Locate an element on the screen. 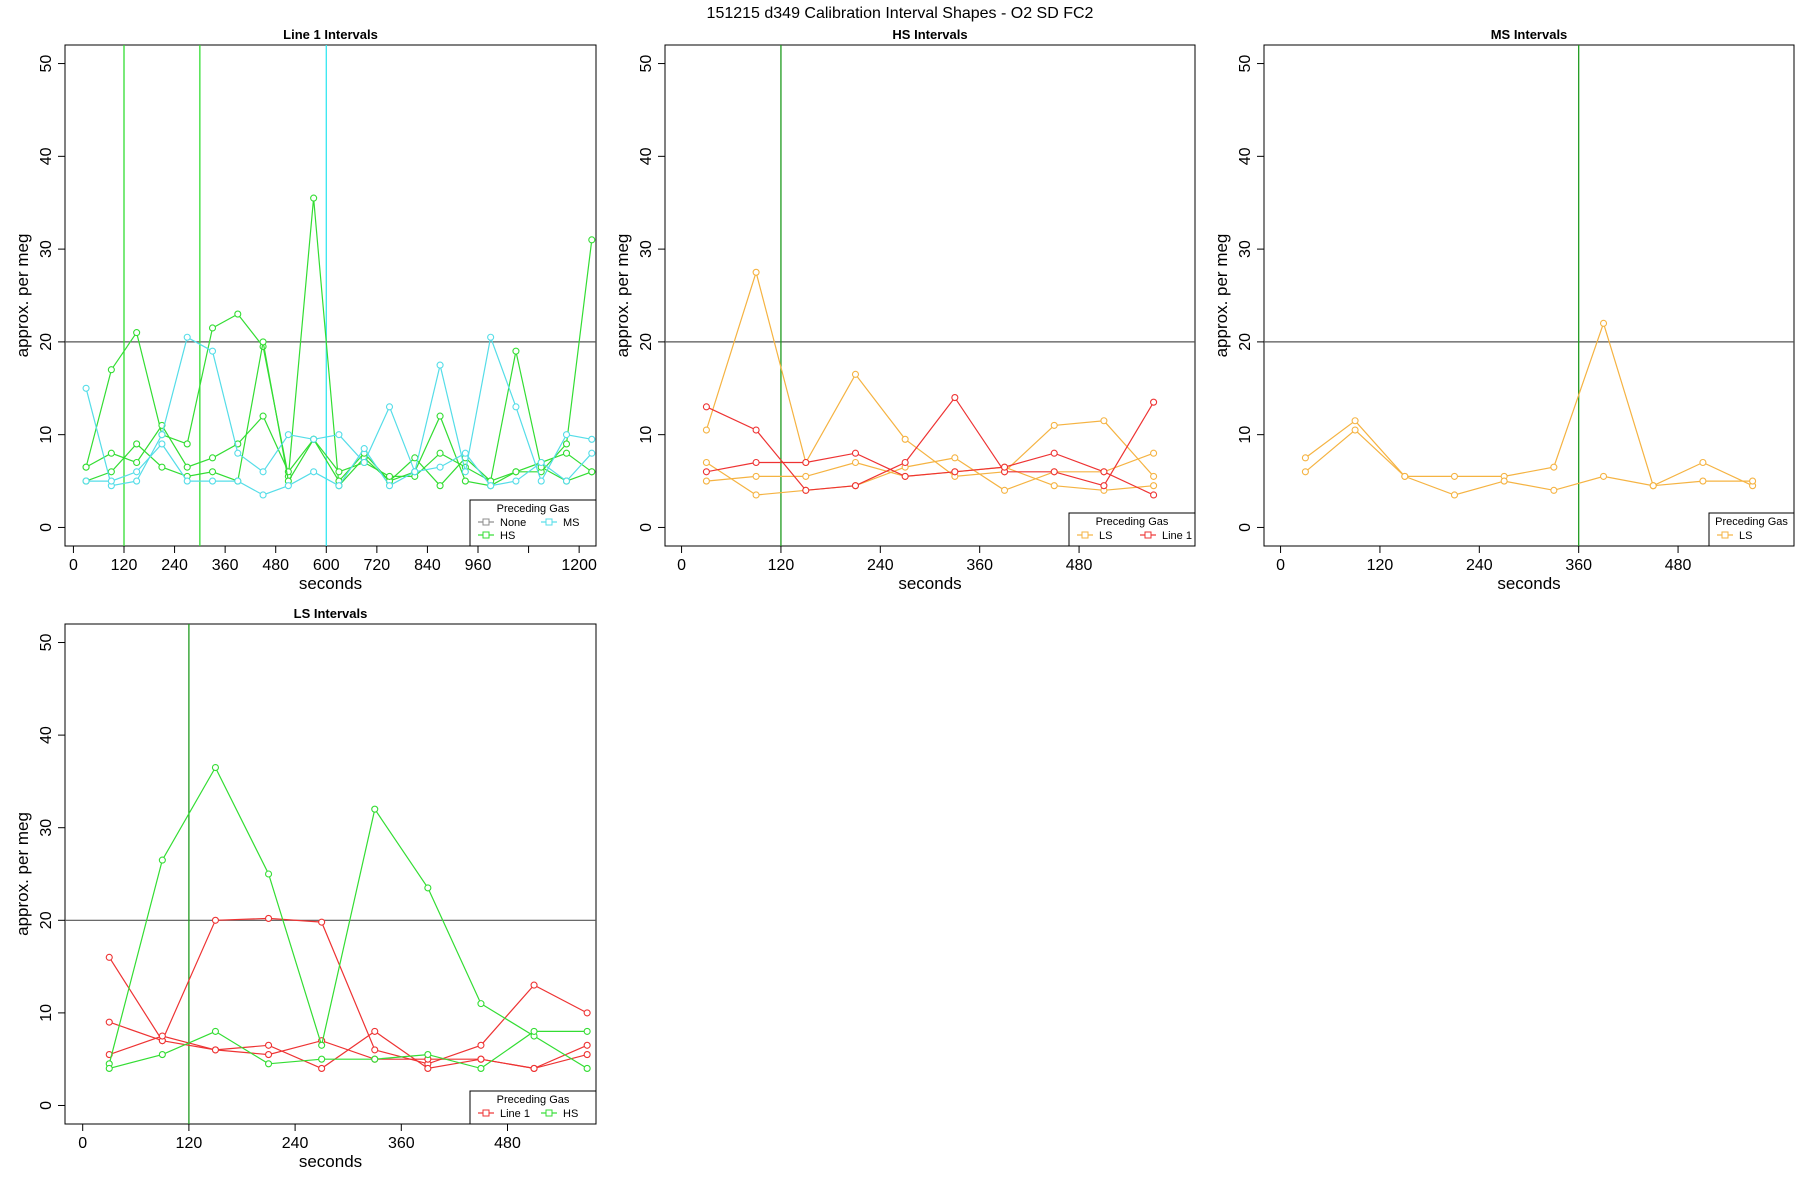  legend-entry-label: LS is located at coordinates (1745, 536).